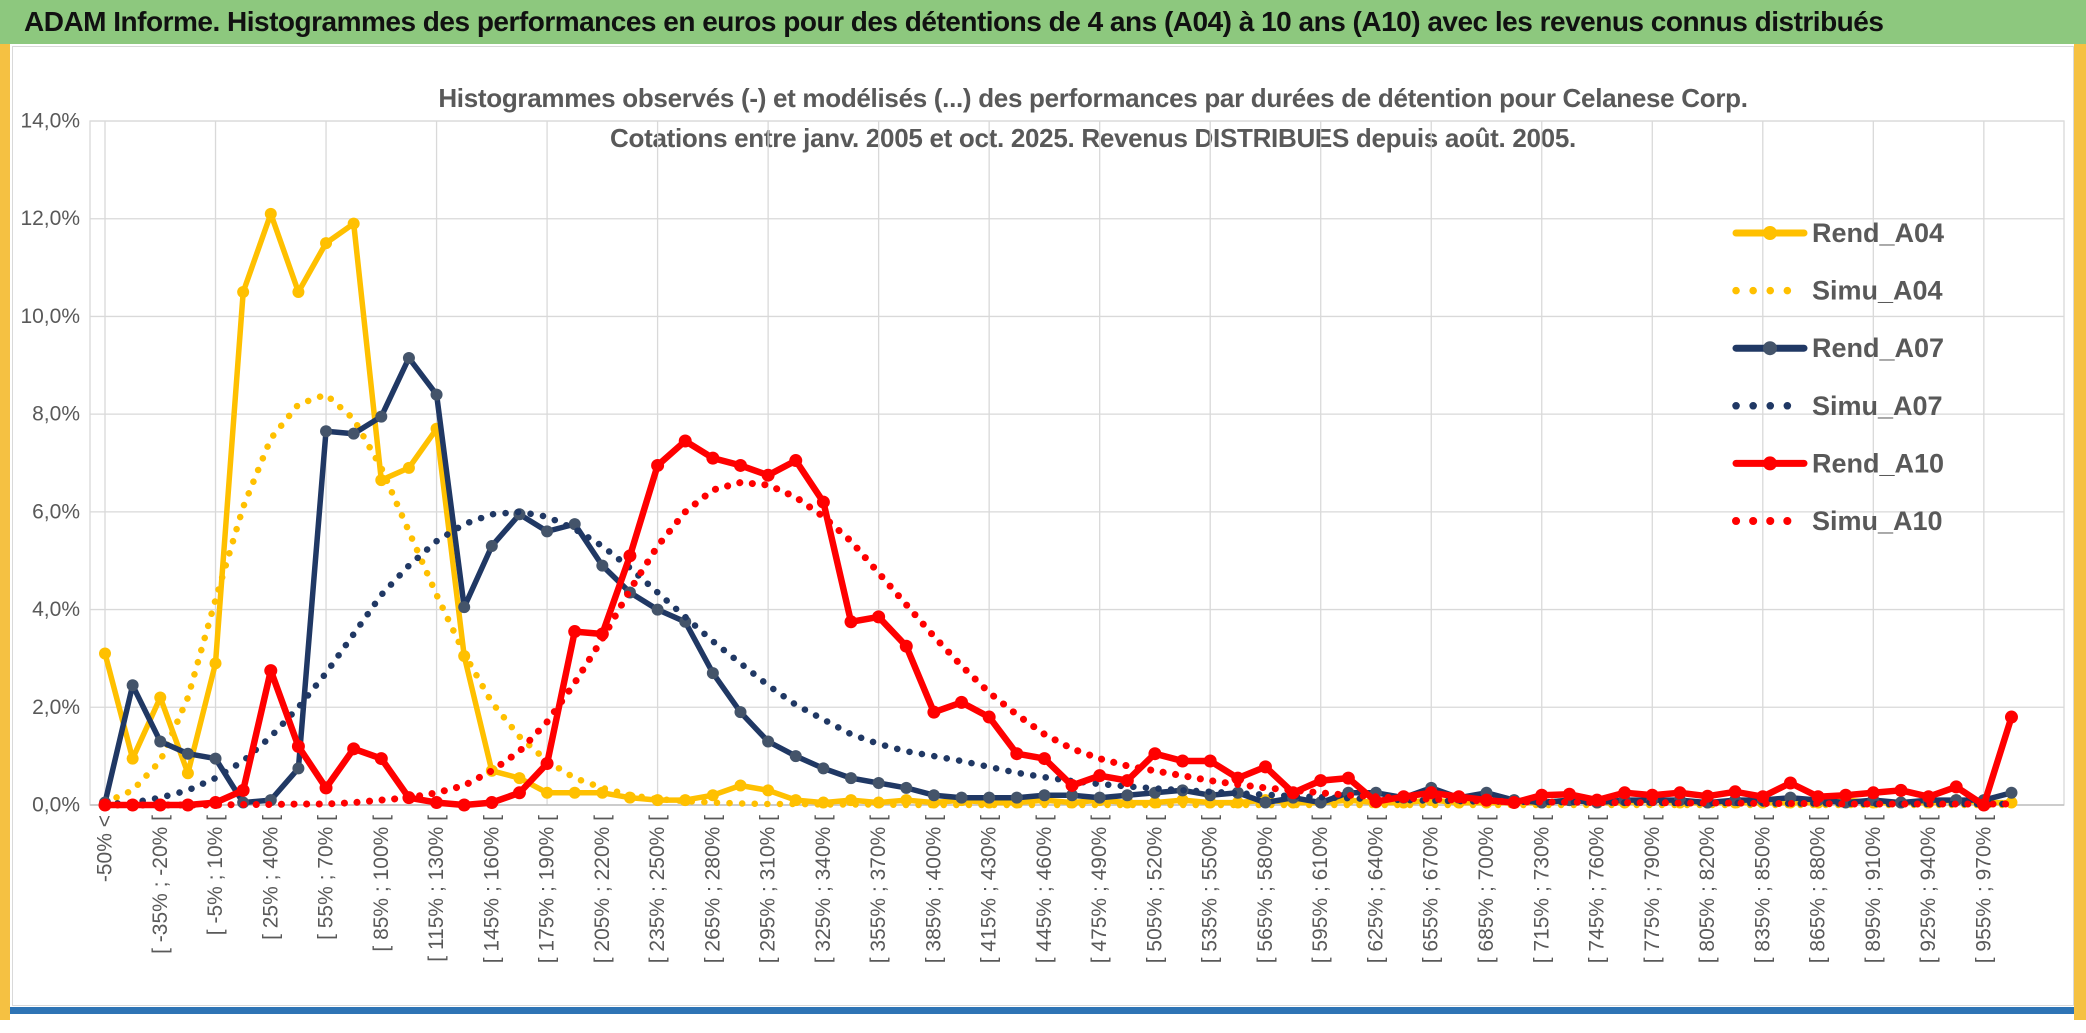 The width and height of the screenshot is (2086, 1033). What do you see at coordinates (56, 707) in the screenshot?
I see `y-tick-label: 2,0%` at bounding box center [56, 707].